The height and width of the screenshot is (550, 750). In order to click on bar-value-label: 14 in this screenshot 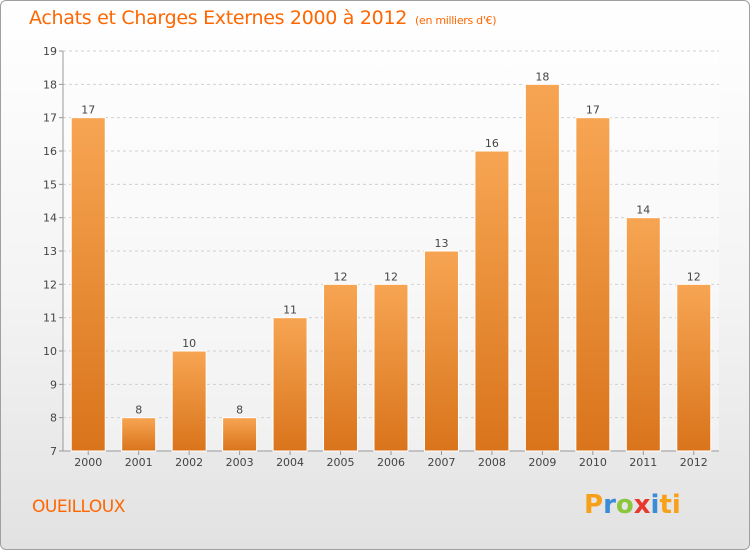, I will do `click(643, 210)`.